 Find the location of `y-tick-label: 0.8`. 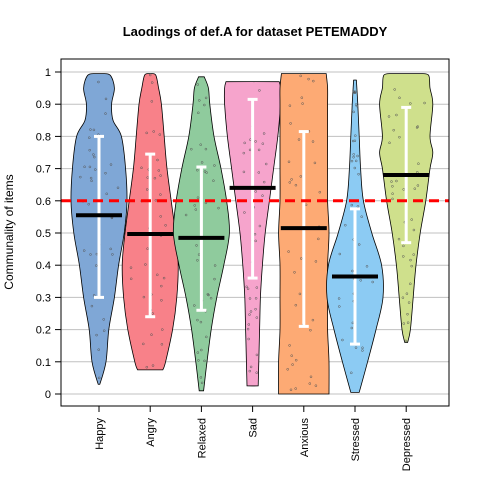

y-tick-label: 0.8 is located at coordinates (43, 137).